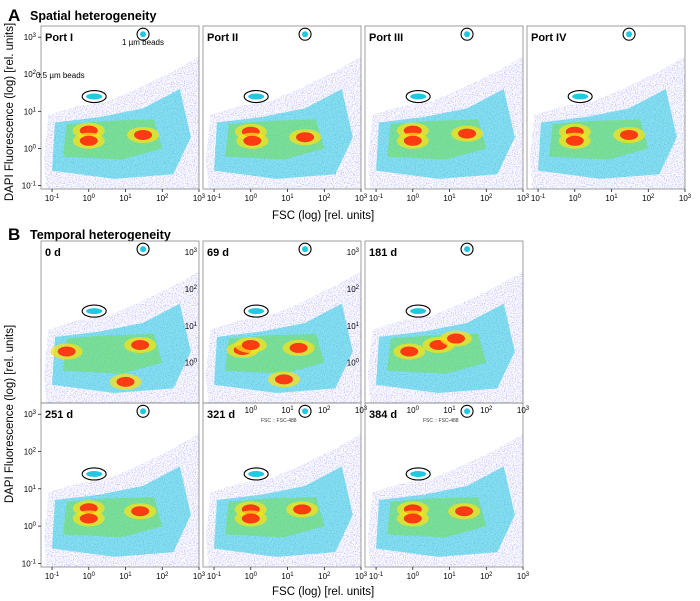 This screenshot has width=700, height=601. Describe the element at coordinates (523, 410) in the screenshot. I see `top-tick-label: 103` at that location.